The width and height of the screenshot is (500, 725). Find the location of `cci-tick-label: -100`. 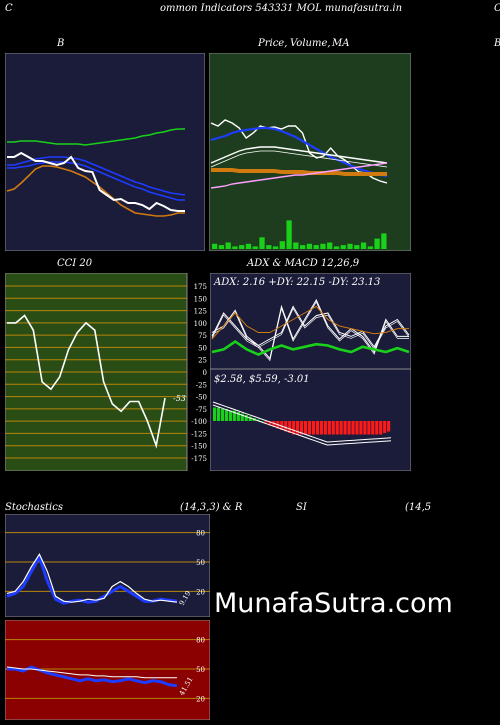

cci-tick-label: -100 is located at coordinates (199, 422).